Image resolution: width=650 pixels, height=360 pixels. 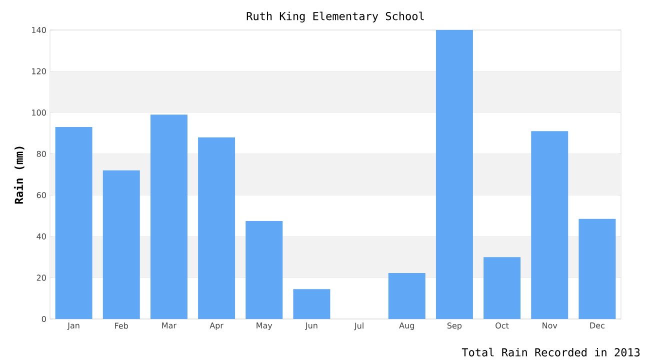 What do you see at coordinates (335, 17) in the screenshot?
I see `chart-title: Ruth King Elementary School` at bounding box center [335, 17].